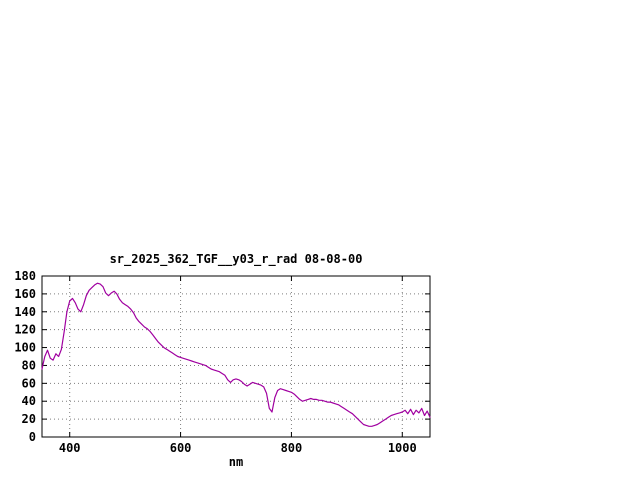  Describe the element at coordinates (181, 448) in the screenshot. I see `x-tick-label: 600` at that location.